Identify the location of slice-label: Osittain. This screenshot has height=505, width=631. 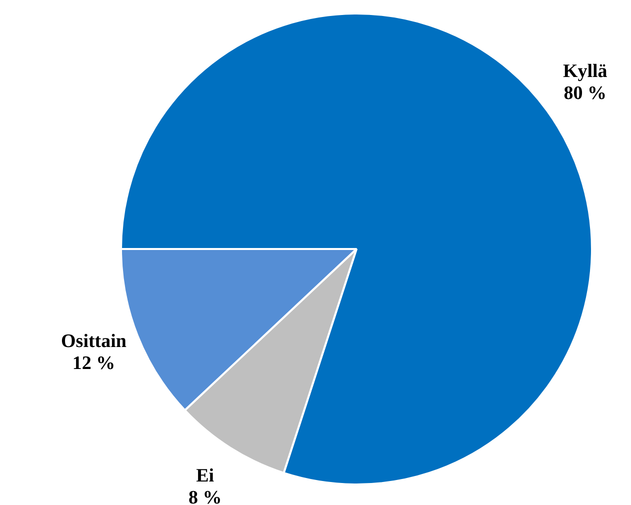
(94, 341).